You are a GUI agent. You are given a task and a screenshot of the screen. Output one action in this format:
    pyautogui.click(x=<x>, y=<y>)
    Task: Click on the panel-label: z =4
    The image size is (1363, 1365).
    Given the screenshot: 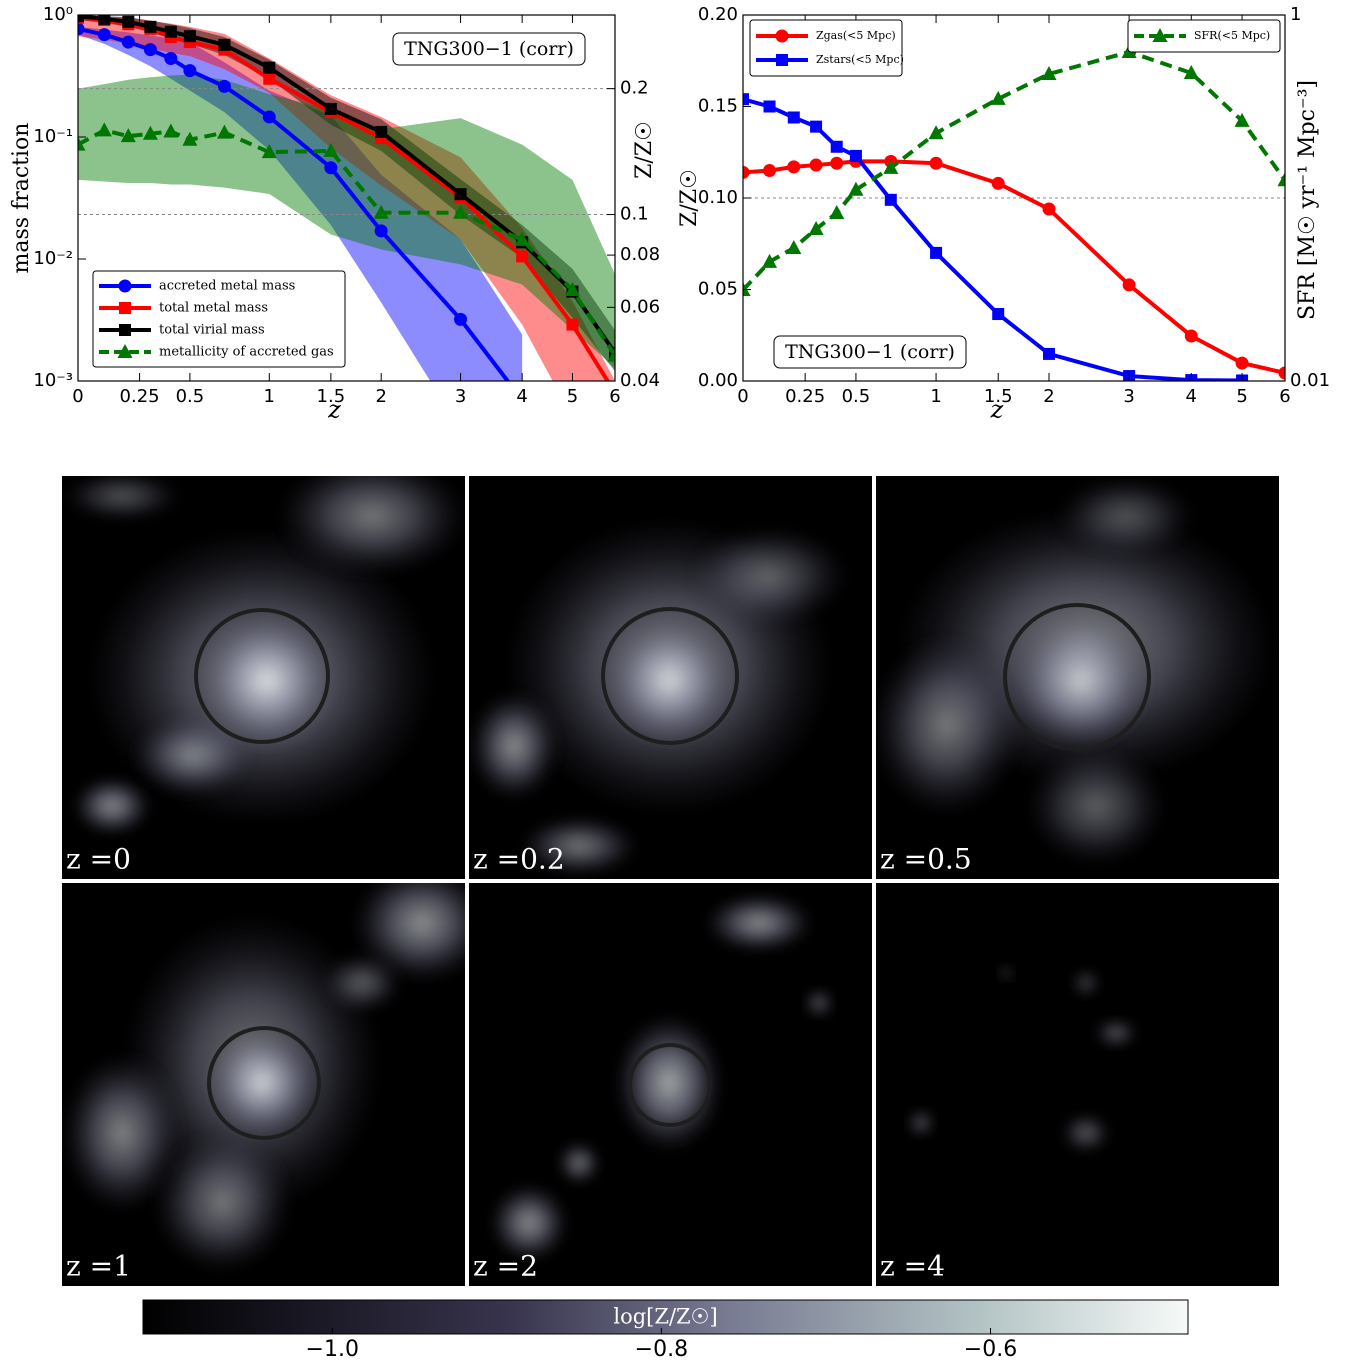 What is the action you would take?
    pyautogui.click(x=912, y=1266)
    